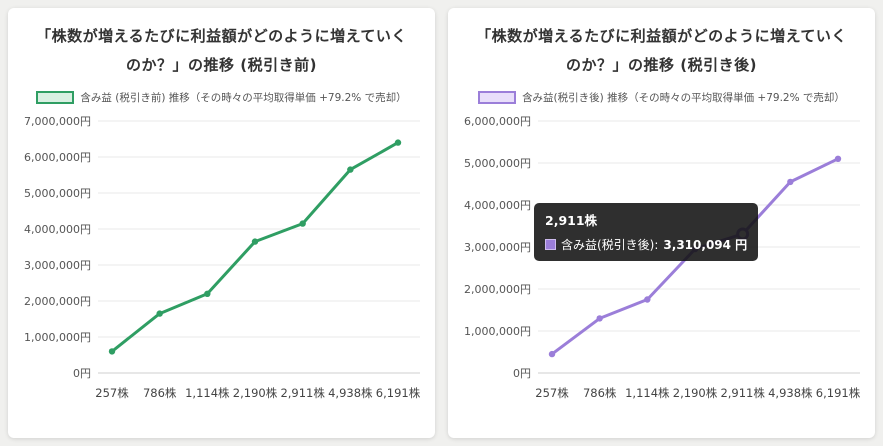 Image resolution: width=883 pixels, height=446 pixels. What do you see at coordinates (550, 244) in the screenshot?
I see `tooltip-series-swatch-icon` at bounding box center [550, 244].